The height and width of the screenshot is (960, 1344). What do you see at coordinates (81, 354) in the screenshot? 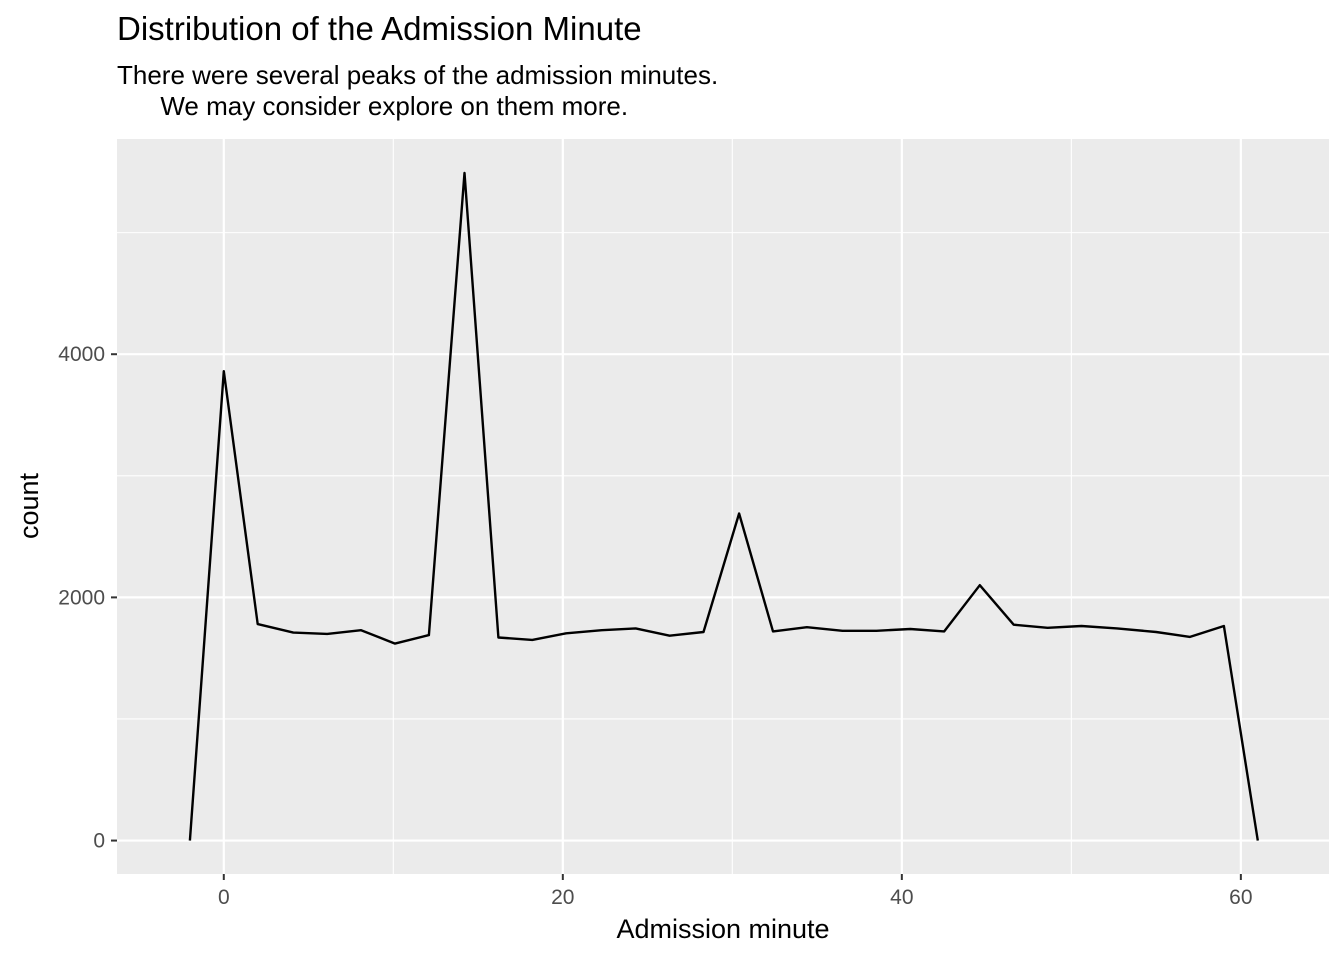
I see `y-tick-label: 4000` at bounding box center [81, 354].